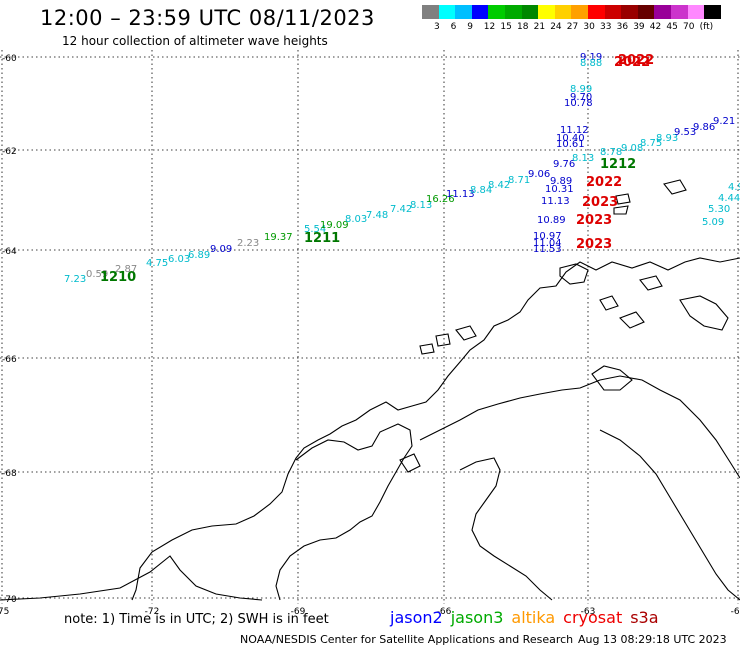  I want to click on legend-label: 6, so click(453, 27).